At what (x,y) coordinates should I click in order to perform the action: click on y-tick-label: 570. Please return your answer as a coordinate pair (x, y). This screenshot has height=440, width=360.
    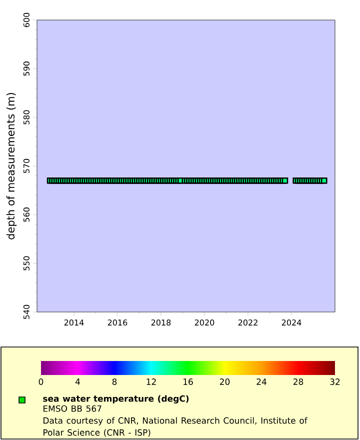
    Looking at the image, I should click on (26, 166).